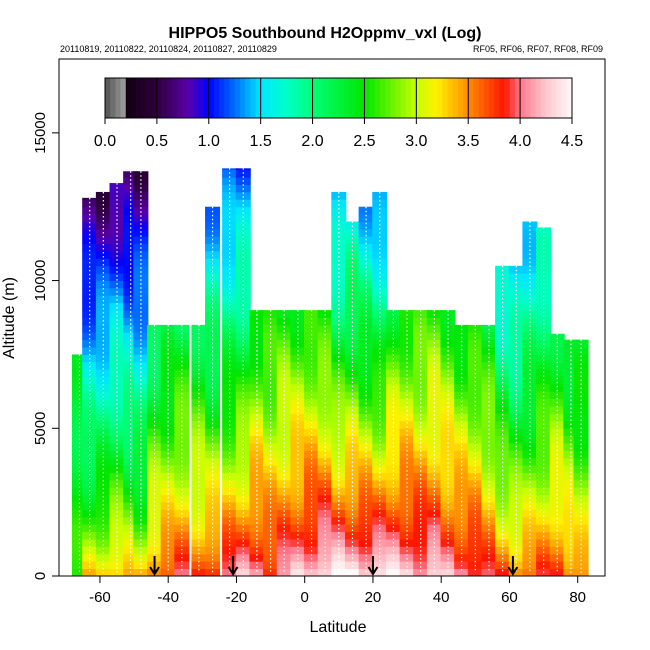 This screenshot has height=650, width=650. I want to click on colorbar-tick-label: 1.5, so click(261, 141).